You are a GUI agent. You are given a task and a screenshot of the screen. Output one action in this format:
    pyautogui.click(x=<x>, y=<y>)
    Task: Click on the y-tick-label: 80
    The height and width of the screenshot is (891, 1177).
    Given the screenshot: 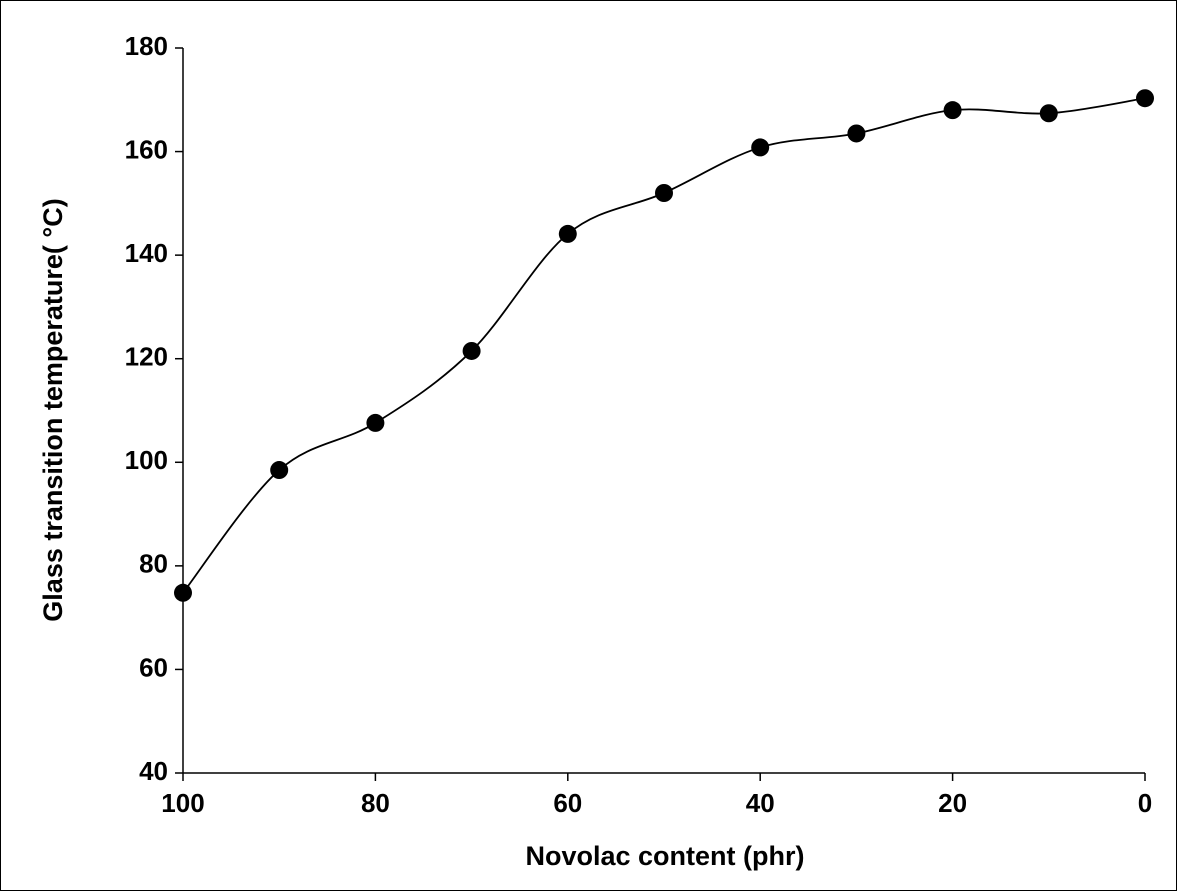 What is the action you would take?
    pyautogui.click(x=153, y=564)
    